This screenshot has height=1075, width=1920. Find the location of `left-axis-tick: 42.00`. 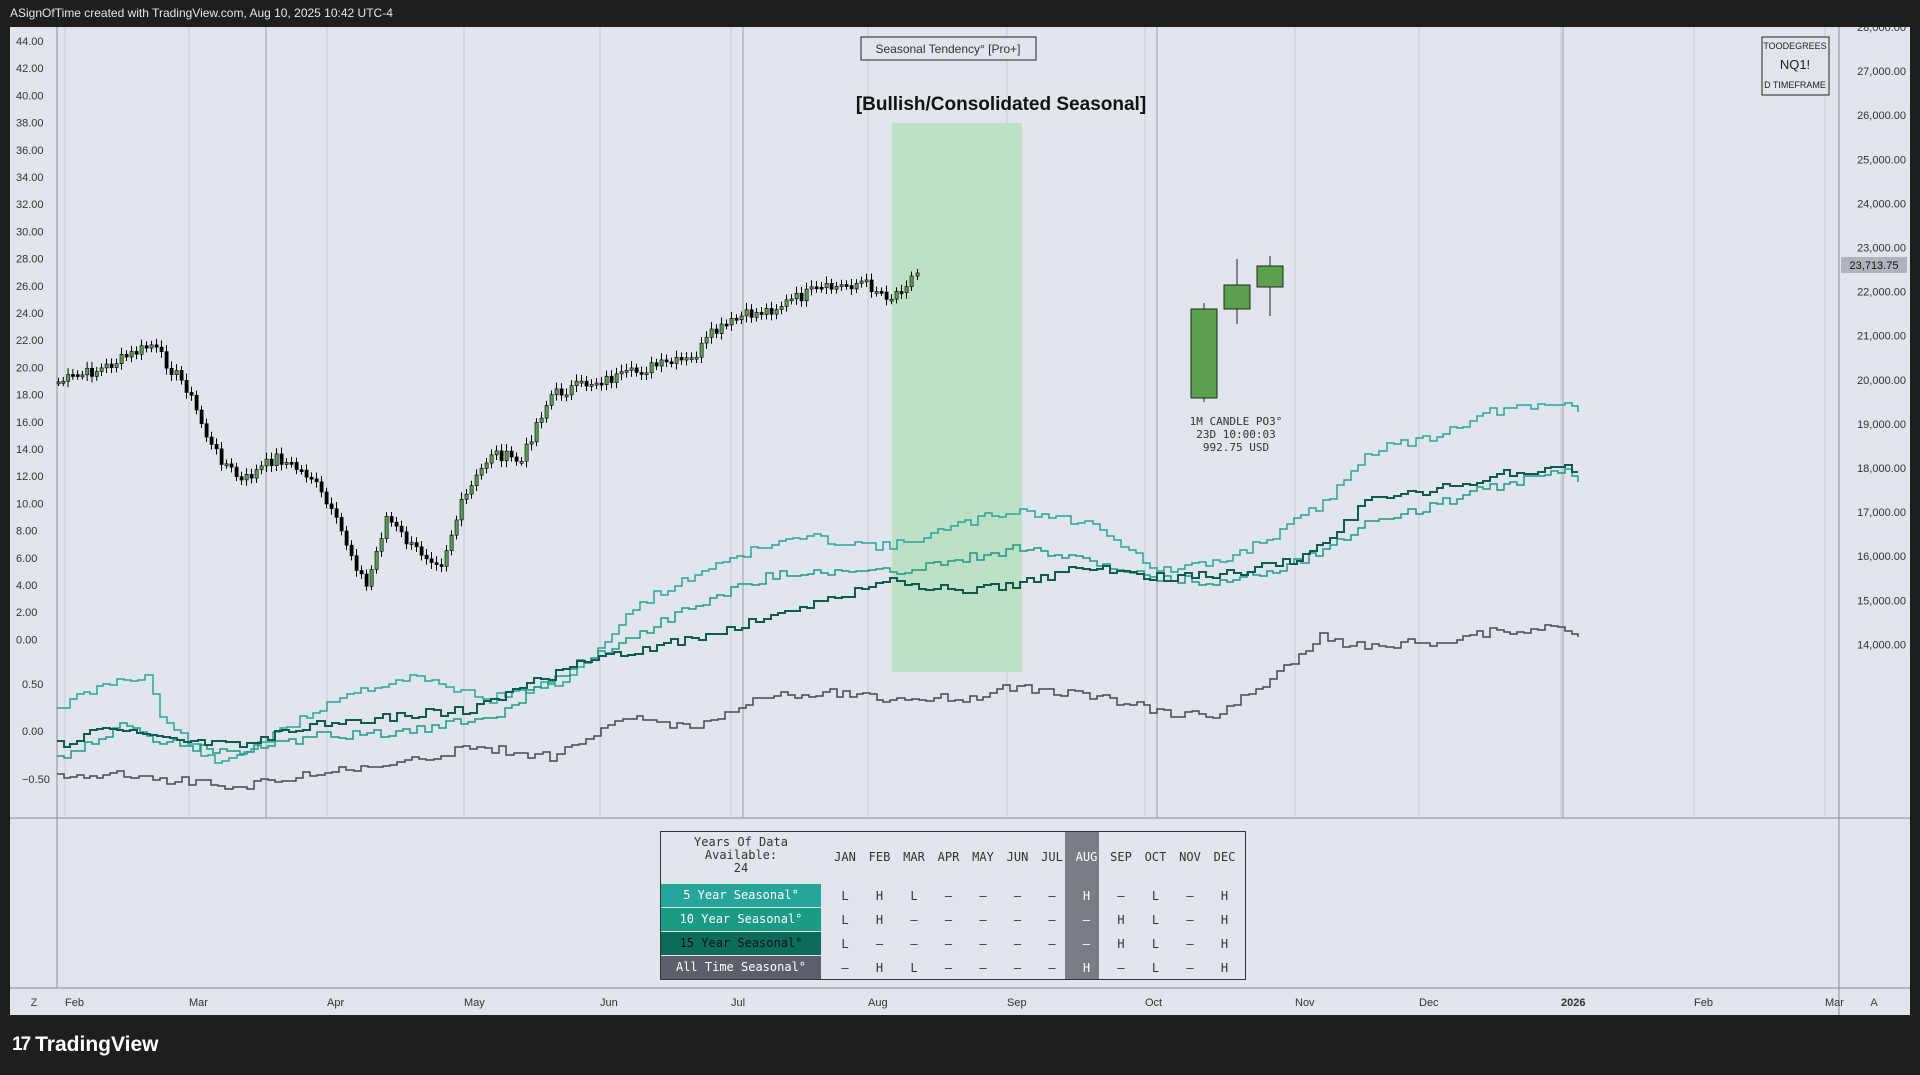

left-axis-tick: 42.00 is located at coordinates (30, 69).